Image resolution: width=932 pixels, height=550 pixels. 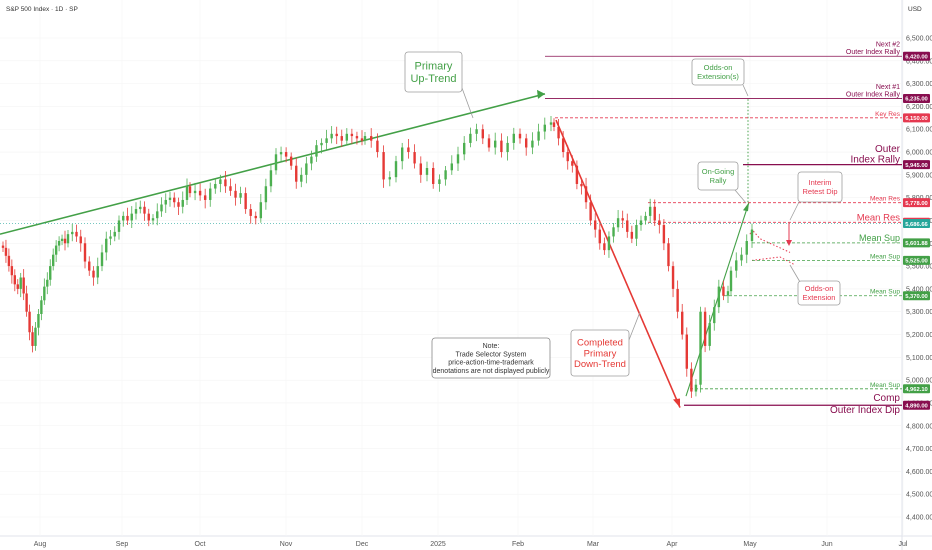 What do you see at coordinates (676, 403) in the screenshot?
I see `downtrend-arrowhead` at bounding box center [676, 403].